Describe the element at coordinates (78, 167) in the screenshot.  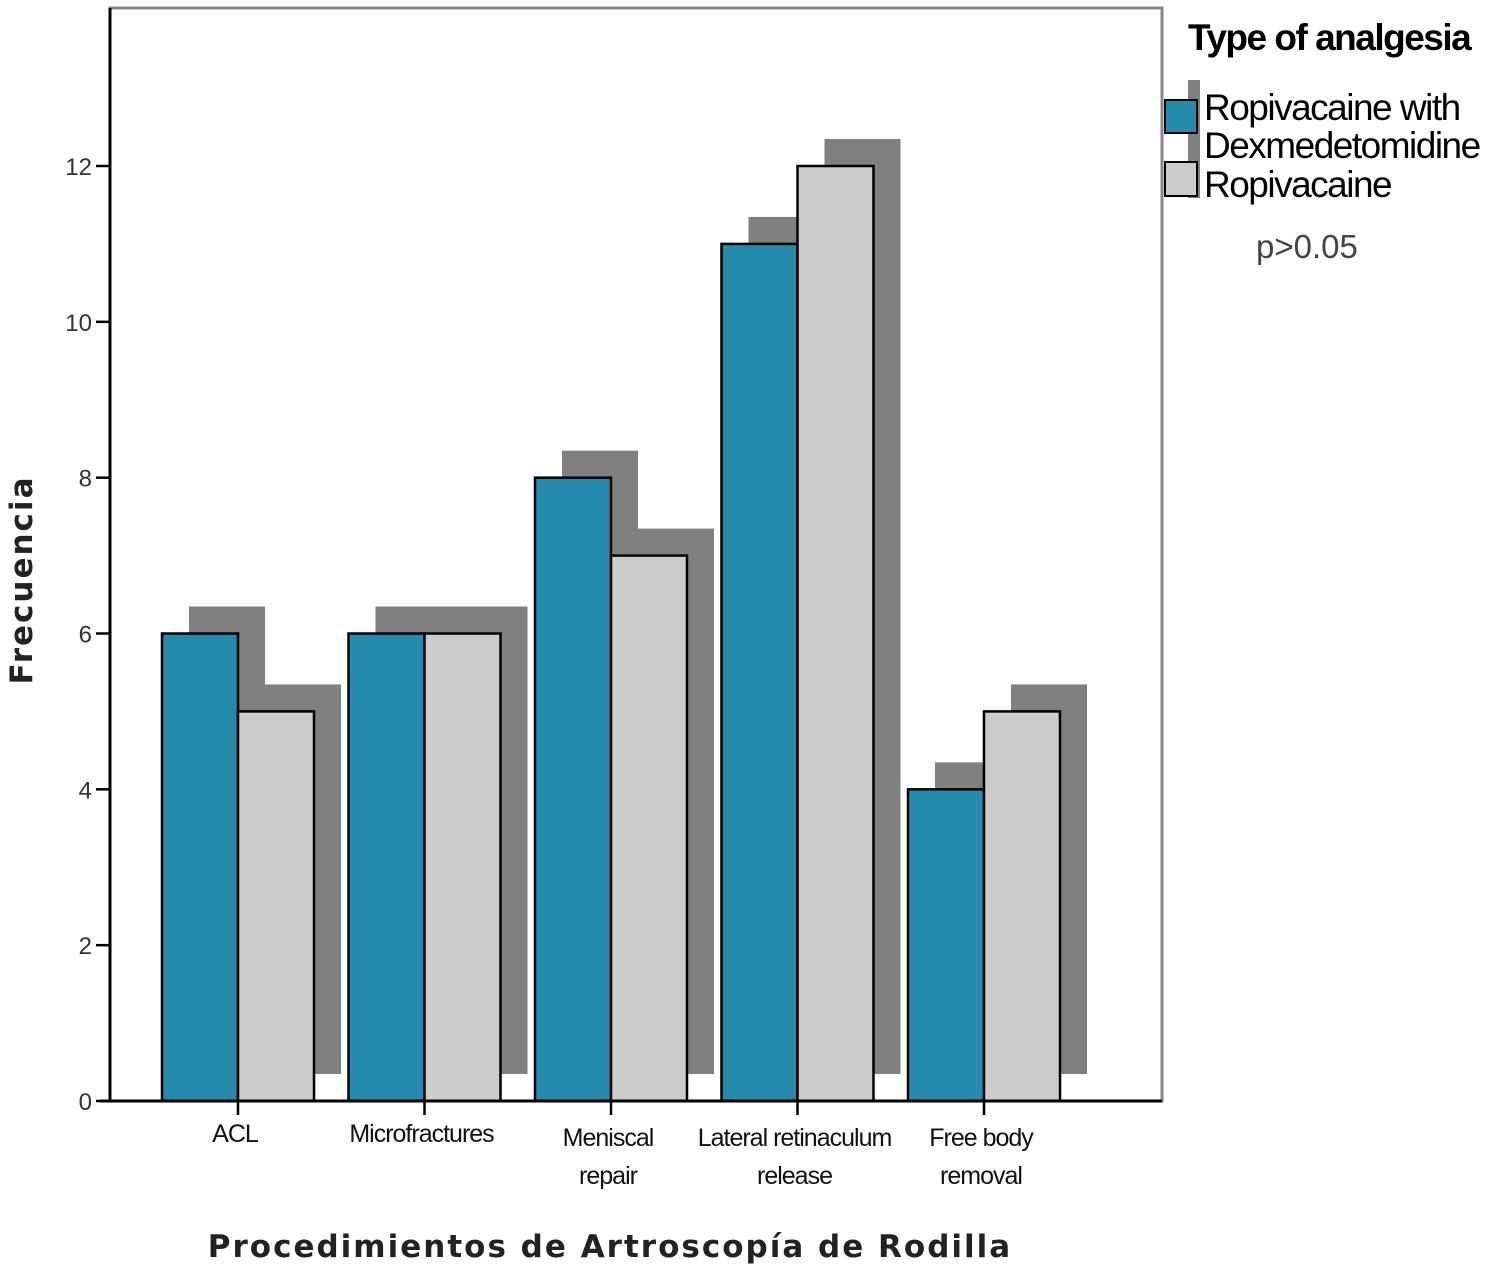
I see `y-tick-label: 12` at that location.